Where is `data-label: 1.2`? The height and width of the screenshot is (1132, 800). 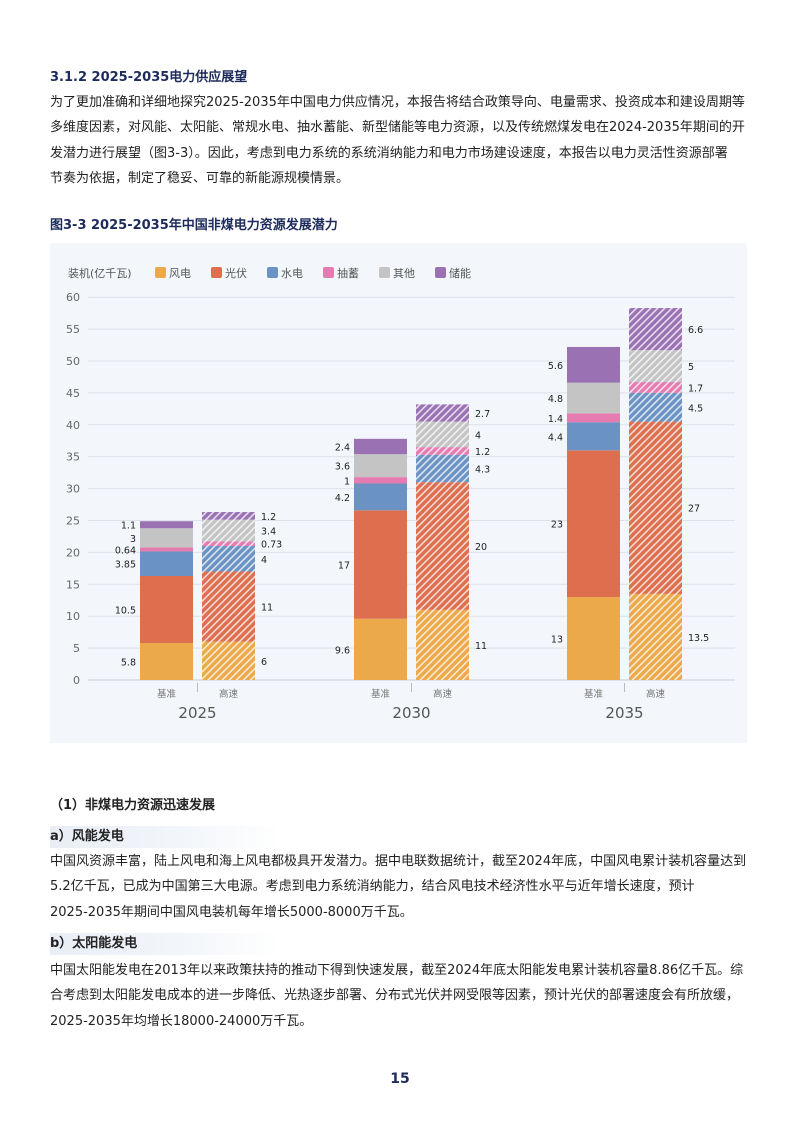 data-label: 1.2 is located at coordinates (268, 517).